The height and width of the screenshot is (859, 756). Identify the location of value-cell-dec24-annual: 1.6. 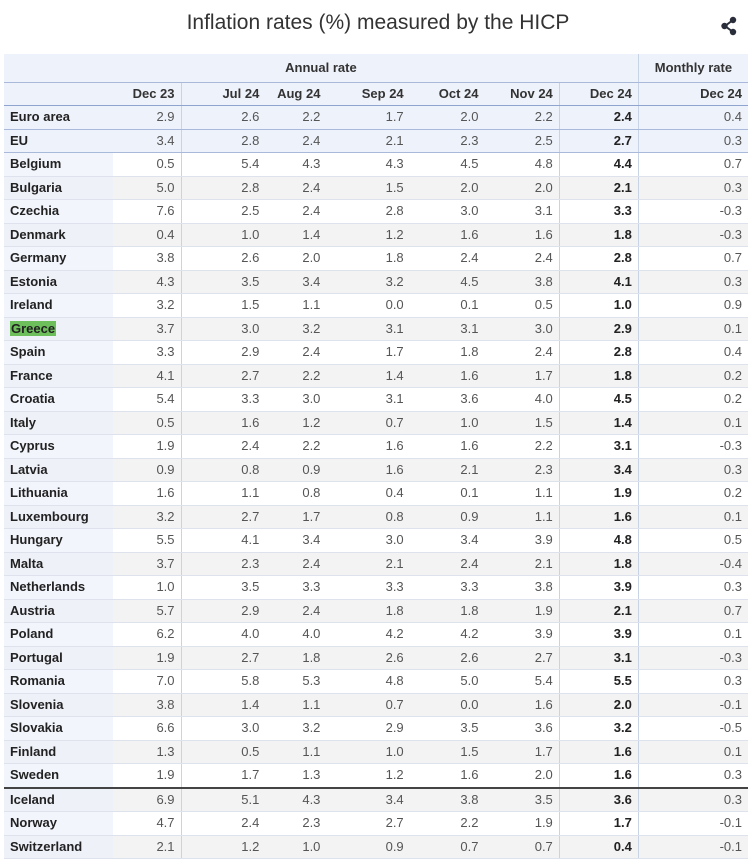
(598, 752).